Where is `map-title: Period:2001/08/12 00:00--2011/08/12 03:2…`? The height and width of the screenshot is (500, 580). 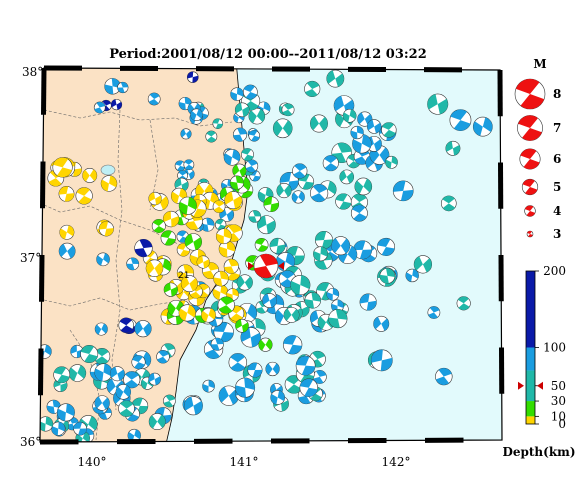
map-title: Period:2001/08/12 00:00--2011/08/12 03:2… is located at coordinates (268, 54).